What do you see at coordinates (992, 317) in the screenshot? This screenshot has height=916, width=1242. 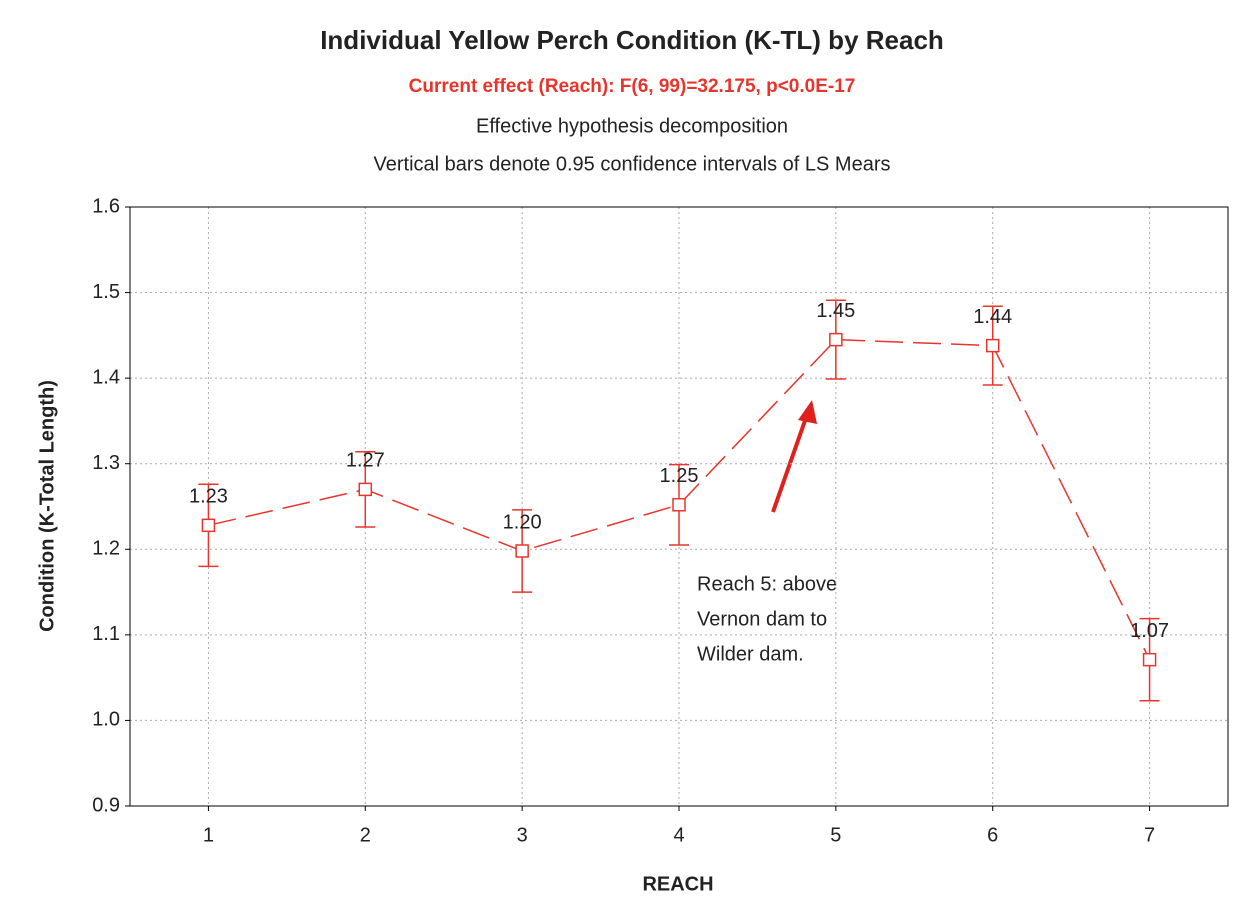 I see `data-label: 1.44` at bounding box center [992, 317].